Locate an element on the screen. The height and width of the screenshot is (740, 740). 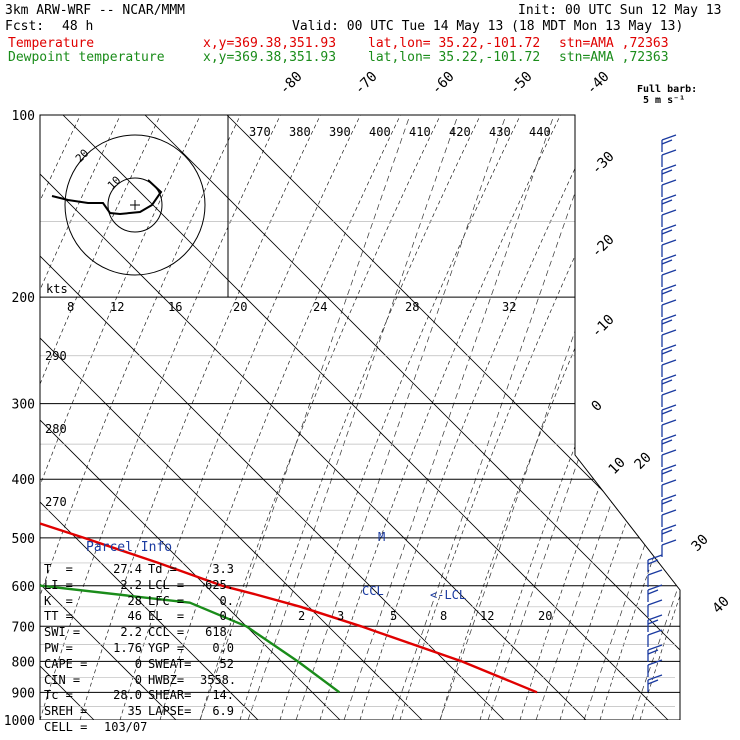
parcel-info-cell: LFC = is located at coordinates (166, 600).